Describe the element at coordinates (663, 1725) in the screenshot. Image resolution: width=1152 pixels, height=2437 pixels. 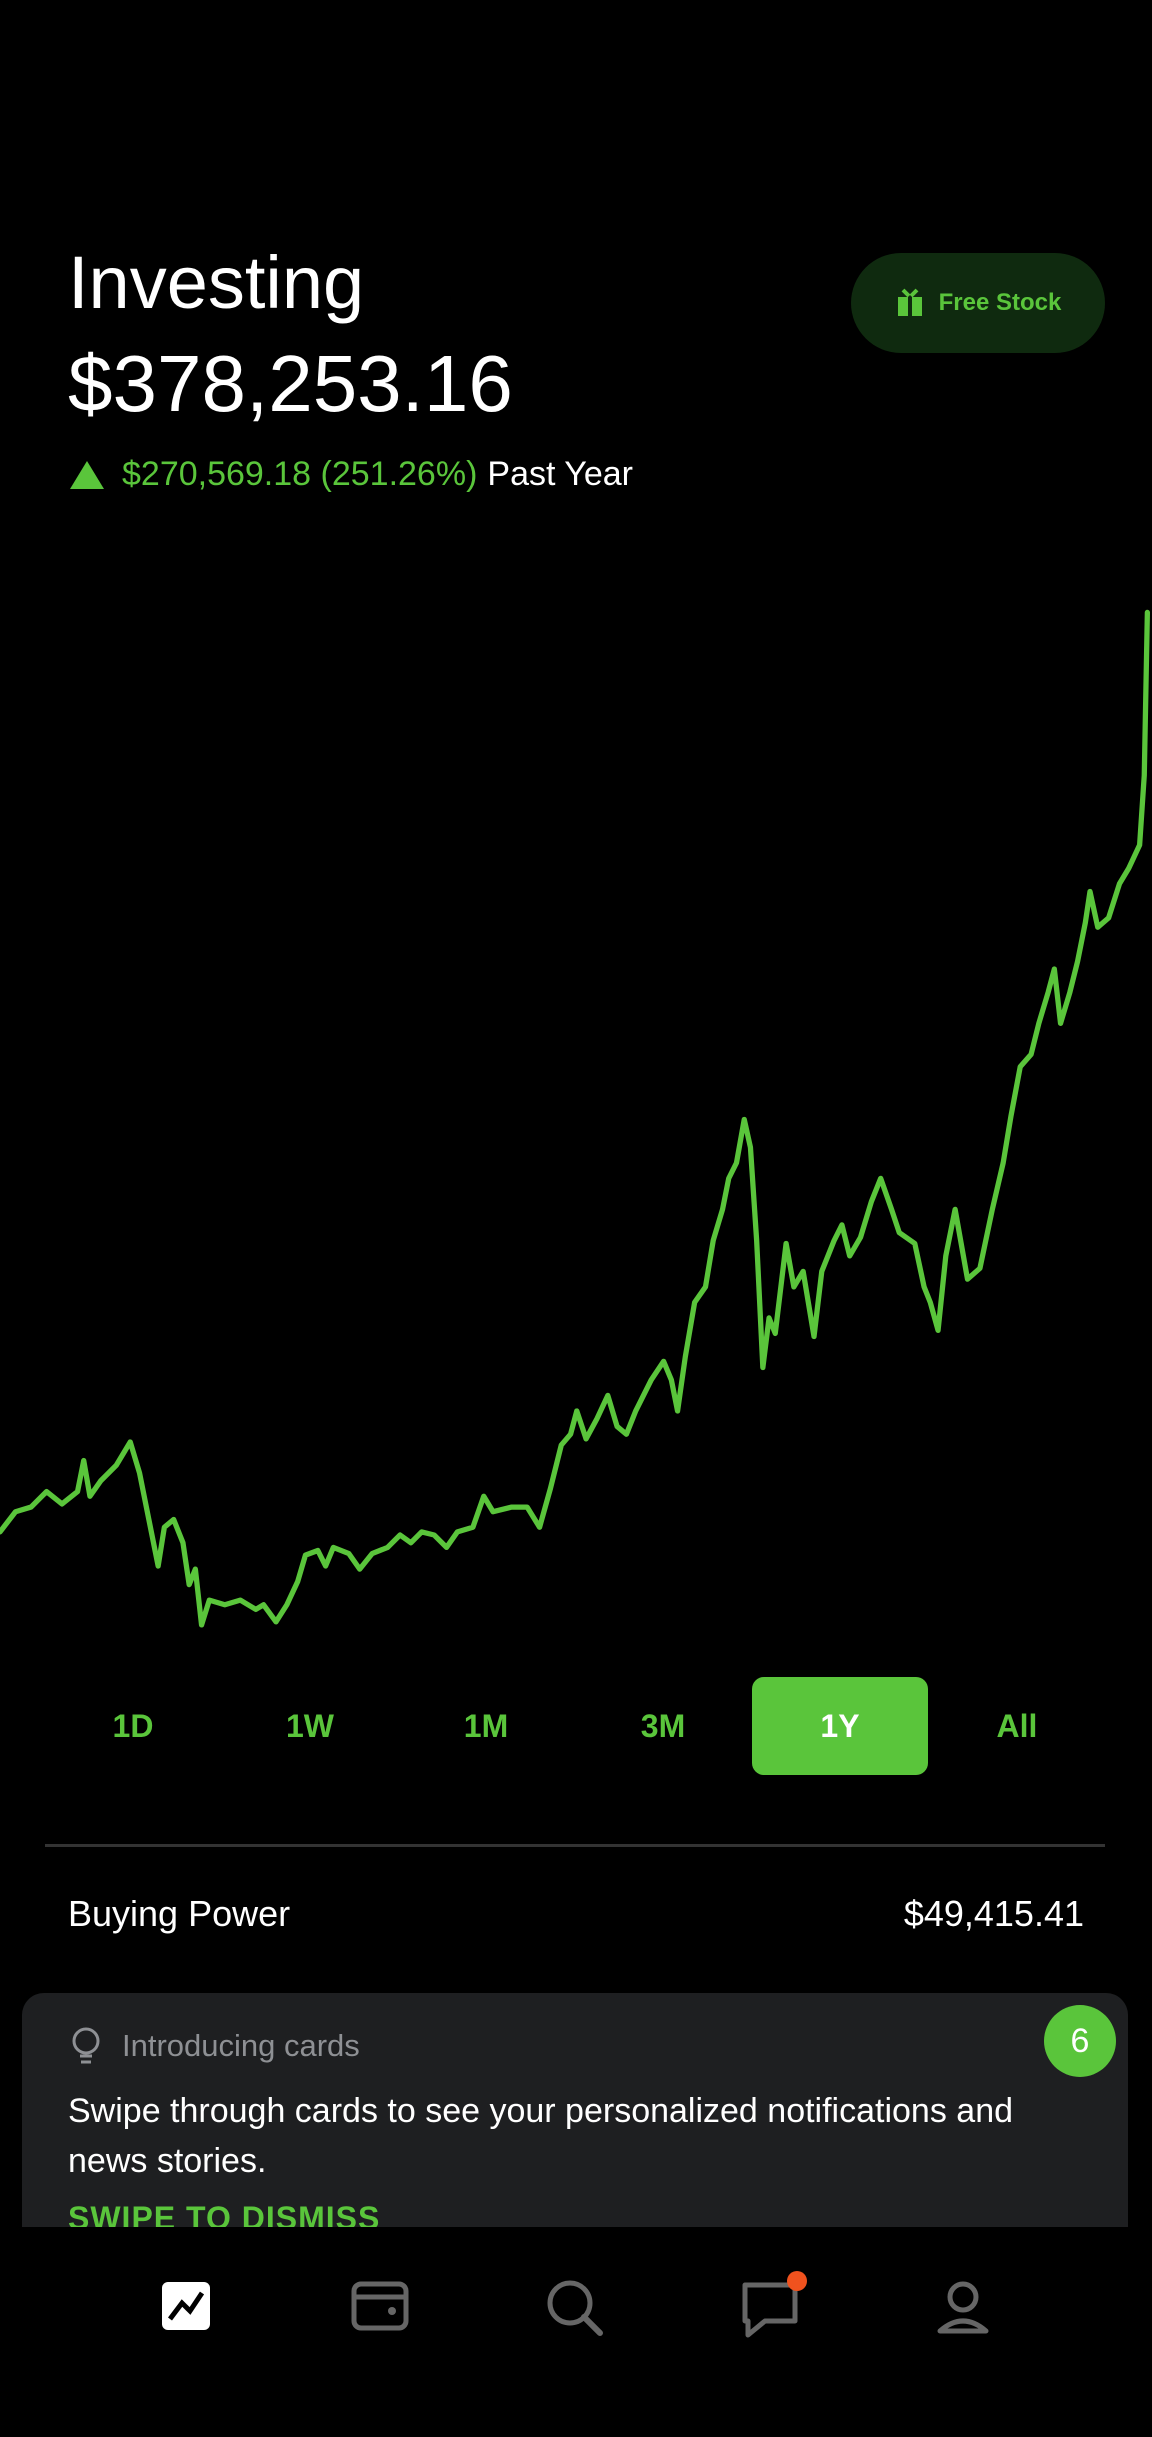
I see `range-button: 3M` at that location.